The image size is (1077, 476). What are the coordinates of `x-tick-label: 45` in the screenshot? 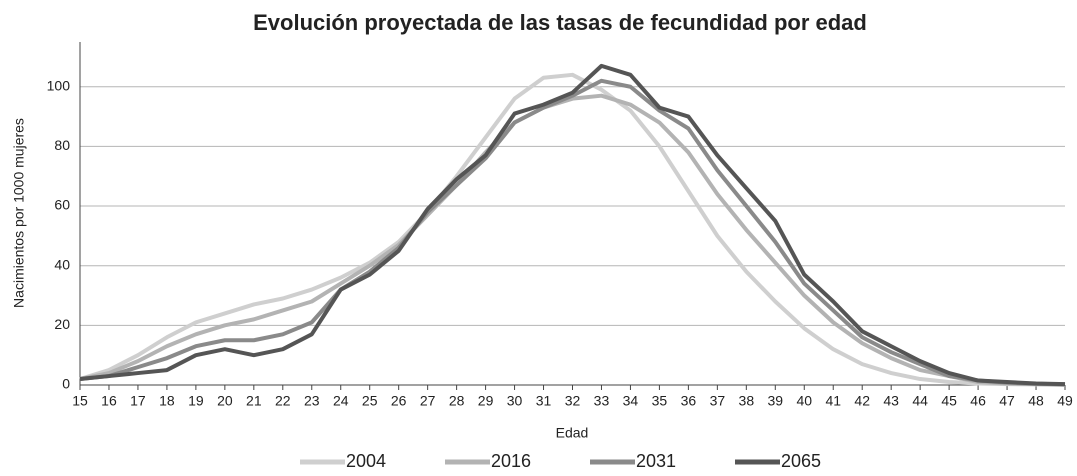 It's located at (949, 401).